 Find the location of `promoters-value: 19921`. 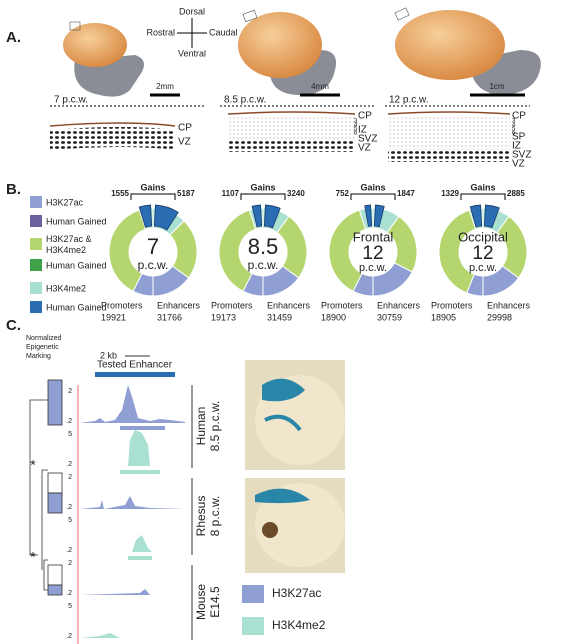

promoters-value: 19921 is located at coordinates (113, 317).